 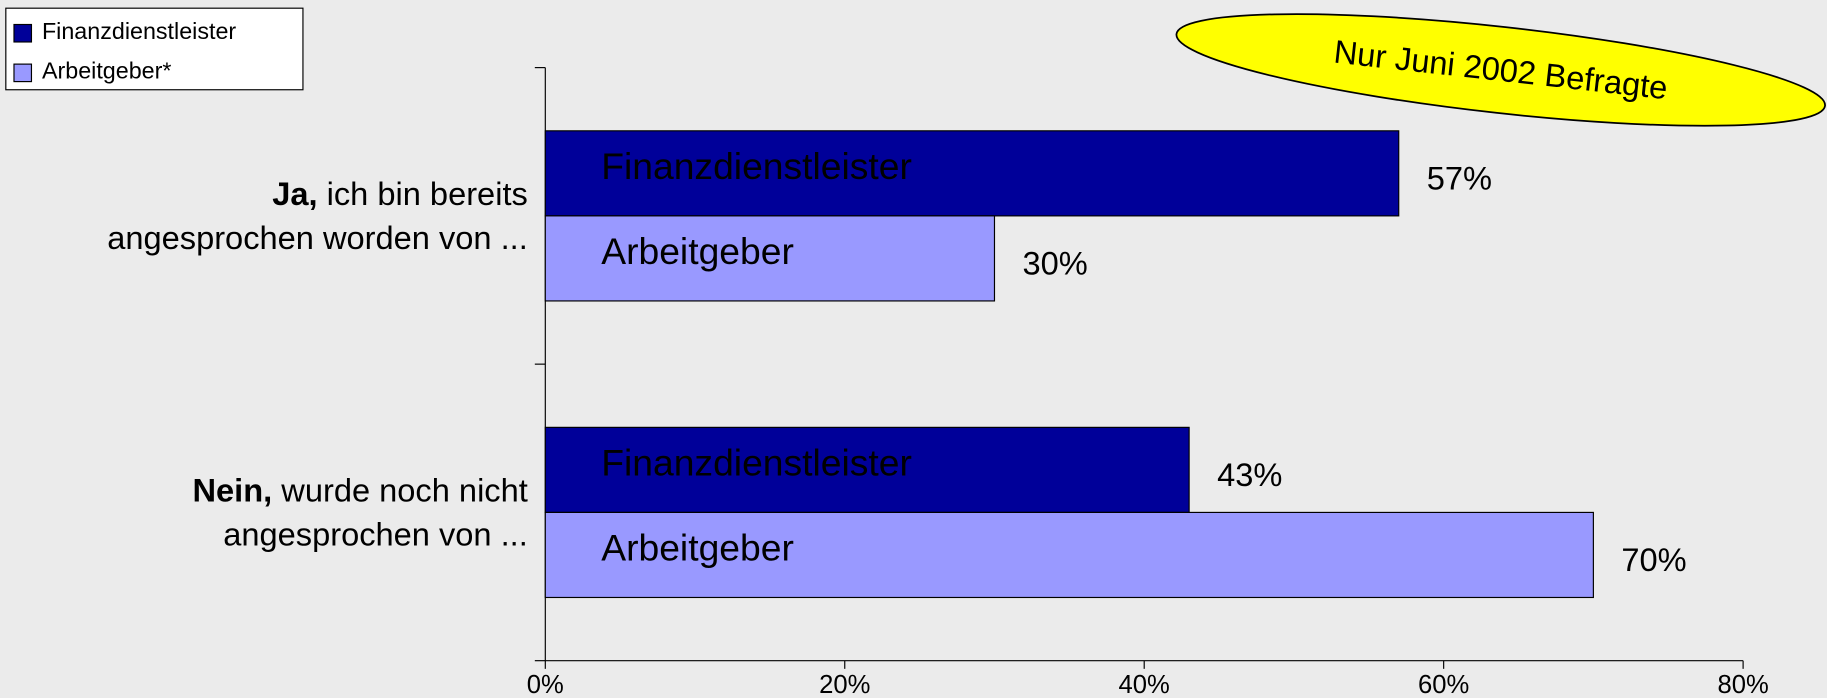 What do you see at coordinates (1653, 559) in the screenshot?
I see `value-label: 70%` at bounding box center [1653, 559].